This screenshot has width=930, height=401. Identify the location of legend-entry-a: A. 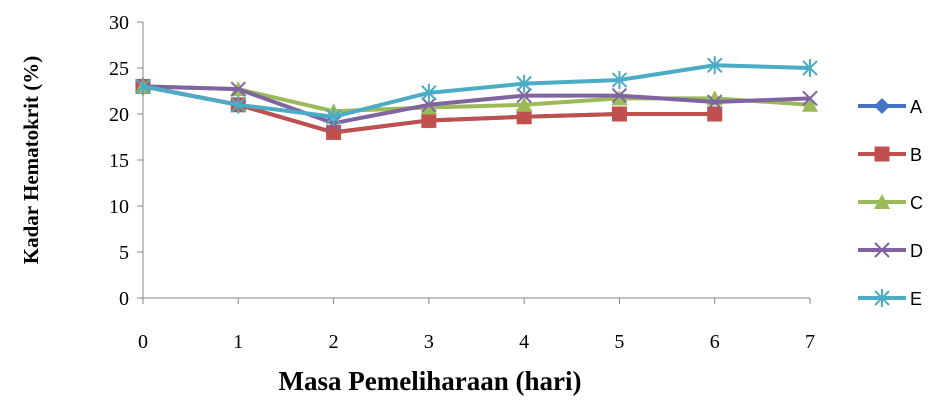
(890, 107).